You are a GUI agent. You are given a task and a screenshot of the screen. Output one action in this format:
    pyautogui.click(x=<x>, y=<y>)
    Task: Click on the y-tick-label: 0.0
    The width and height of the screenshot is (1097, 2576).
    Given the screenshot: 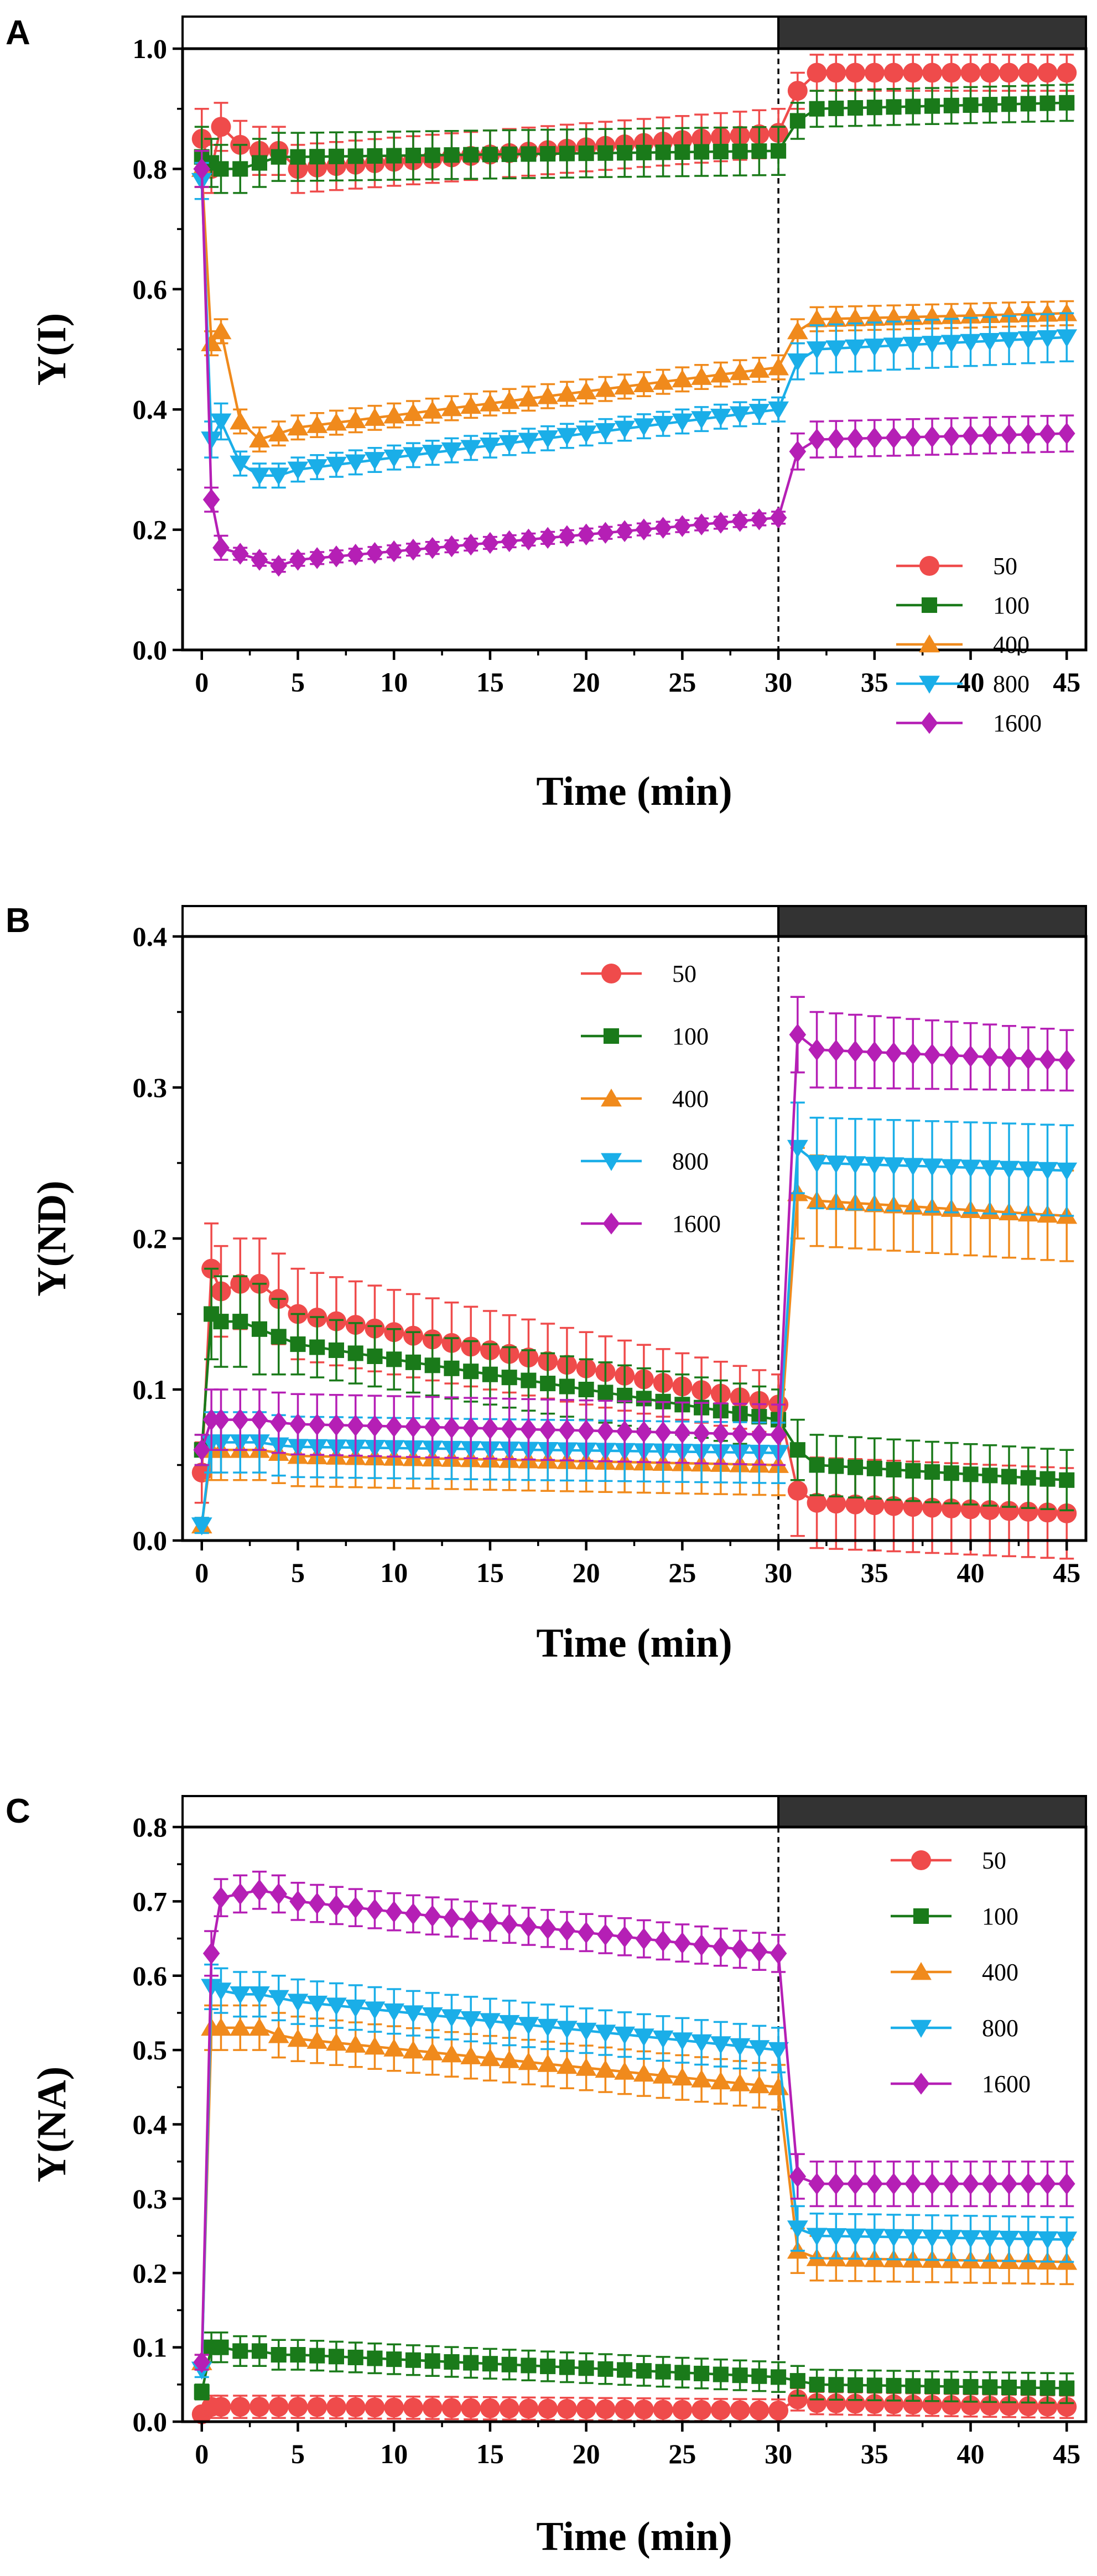 What is the action you would take?
    pyautogui.click(x=150, y=2421)
    